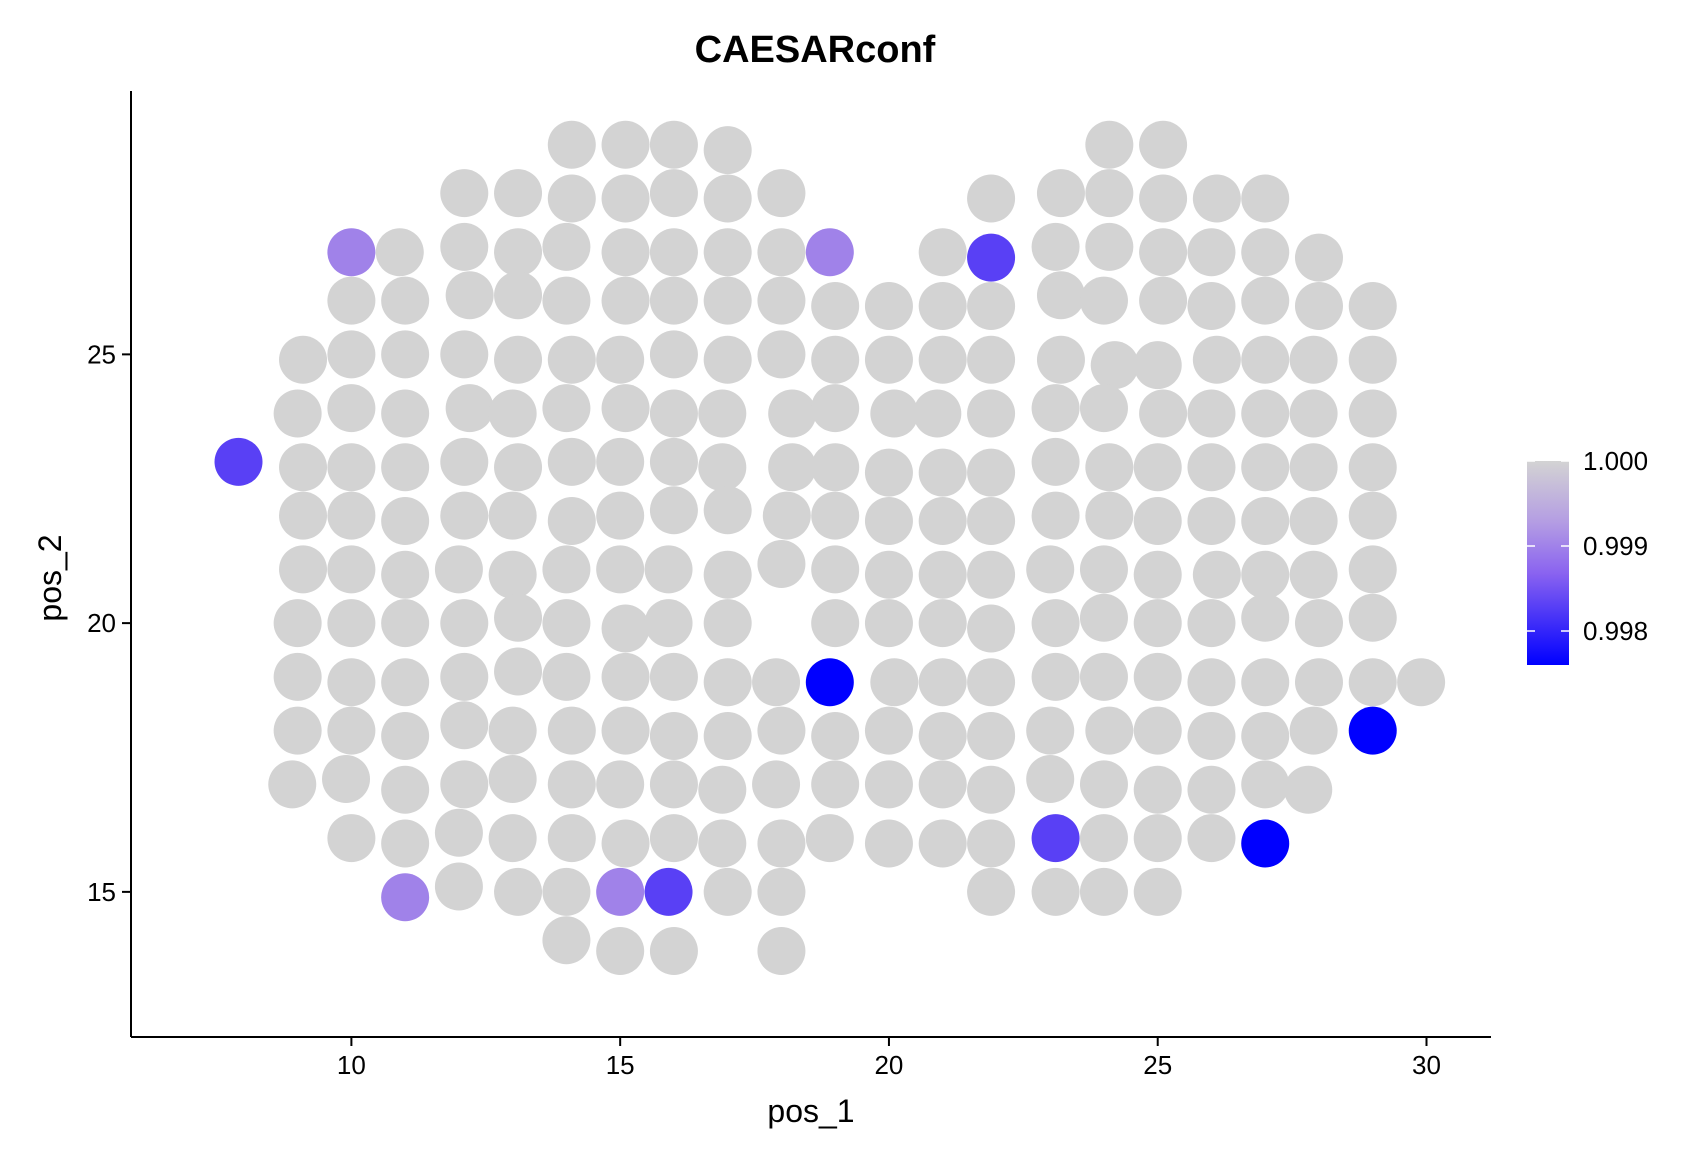 This screenshot has width=1689, height=1152. Describe the element at coordinates (351, 1065) in the screenshot. I see `x-tick-label: 10` at that location.